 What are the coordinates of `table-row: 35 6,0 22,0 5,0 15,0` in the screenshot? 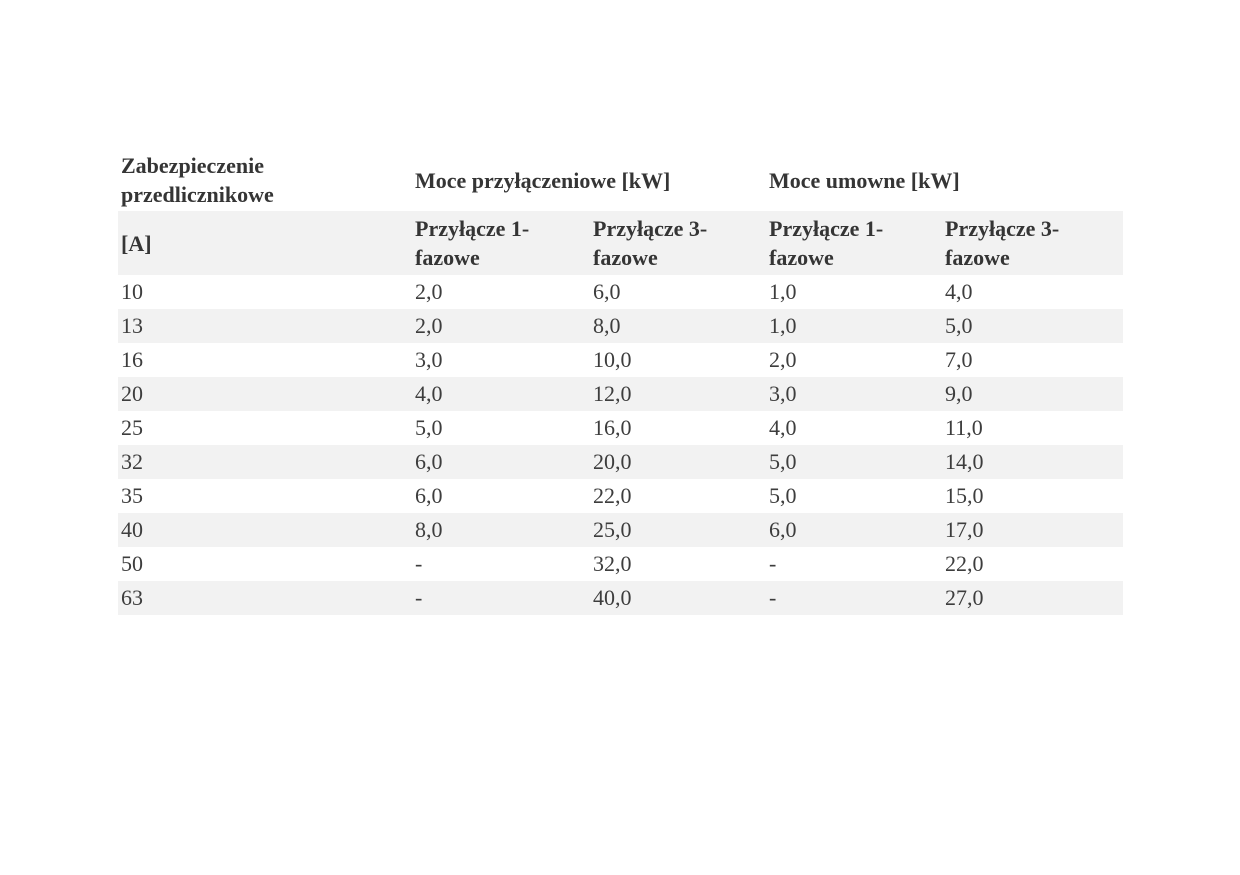 It's located at (621, 496).